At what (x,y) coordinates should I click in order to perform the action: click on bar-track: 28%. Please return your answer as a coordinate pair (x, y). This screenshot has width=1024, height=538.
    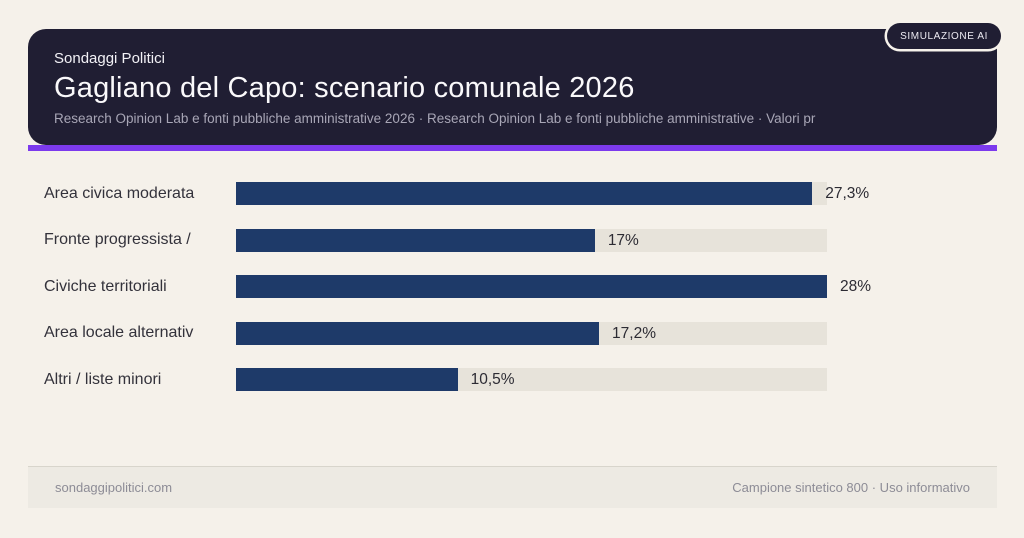
    Looking at the image, I should click on (553, 286).